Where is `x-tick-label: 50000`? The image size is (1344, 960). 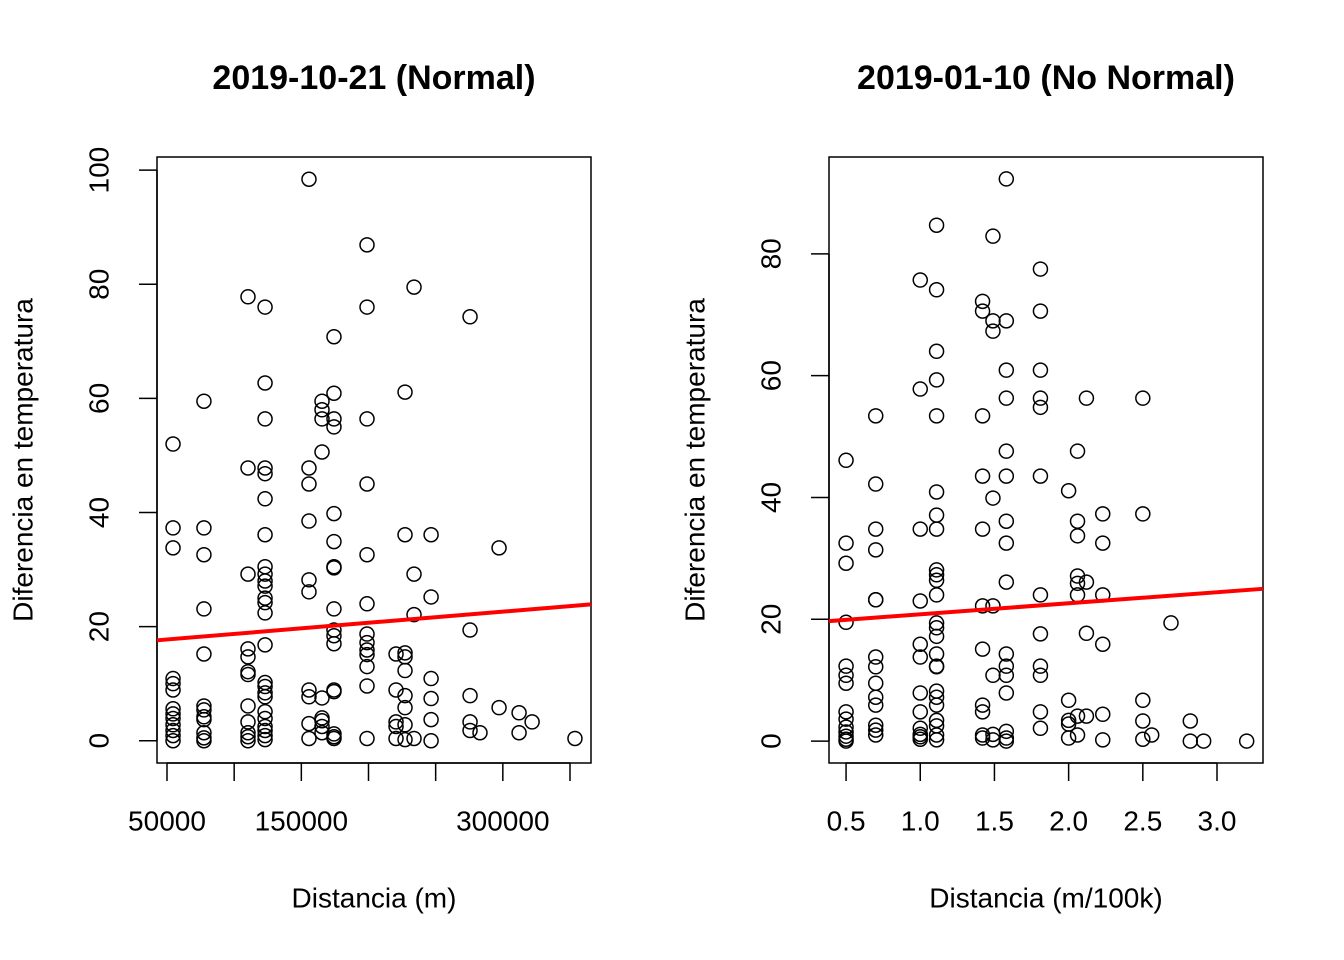
x-tick-label: 50000 is located at coordinates (167, 820).